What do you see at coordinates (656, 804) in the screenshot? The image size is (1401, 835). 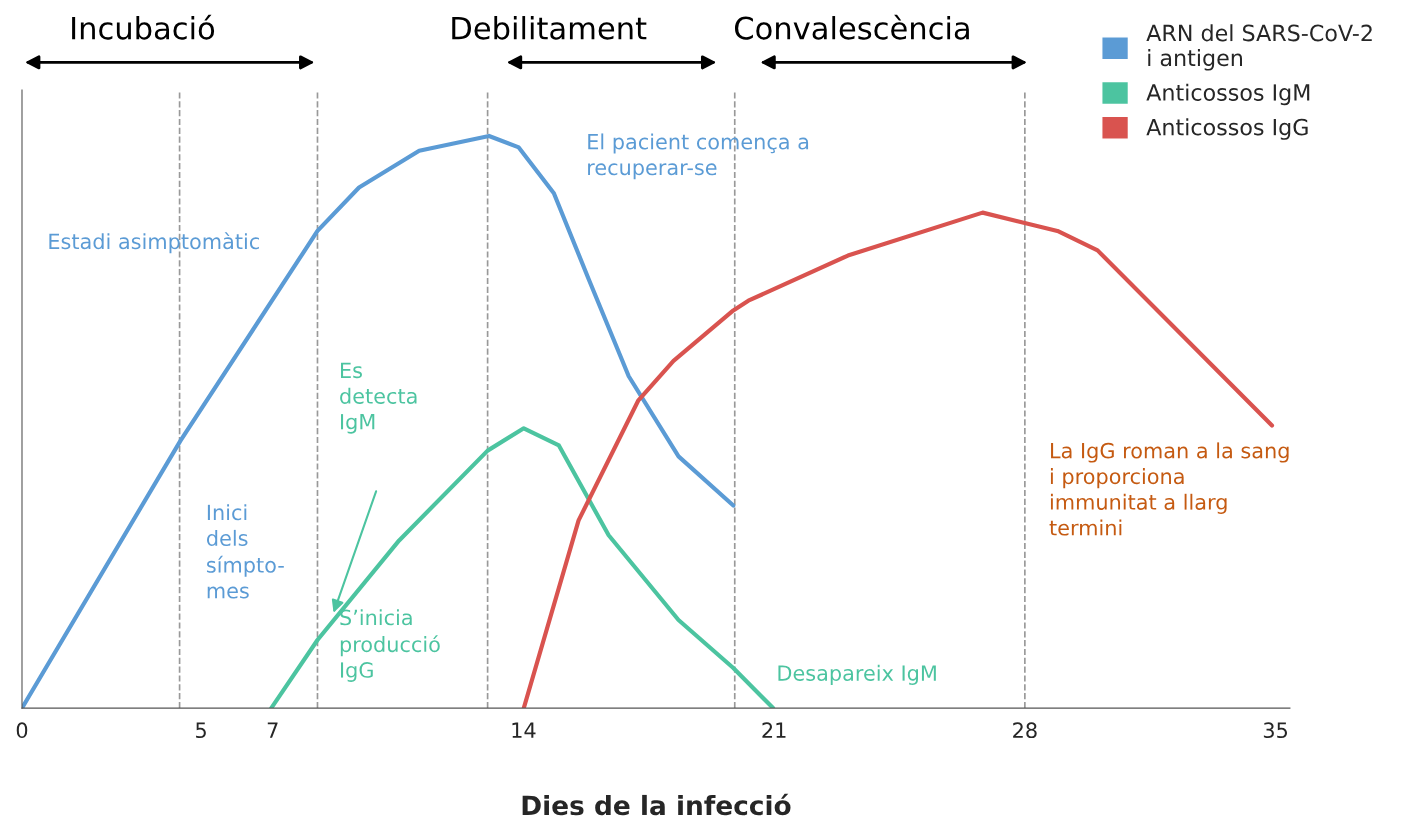 I see `x-axis-title: Dies de la infecció` at bounding box center [656, 804].